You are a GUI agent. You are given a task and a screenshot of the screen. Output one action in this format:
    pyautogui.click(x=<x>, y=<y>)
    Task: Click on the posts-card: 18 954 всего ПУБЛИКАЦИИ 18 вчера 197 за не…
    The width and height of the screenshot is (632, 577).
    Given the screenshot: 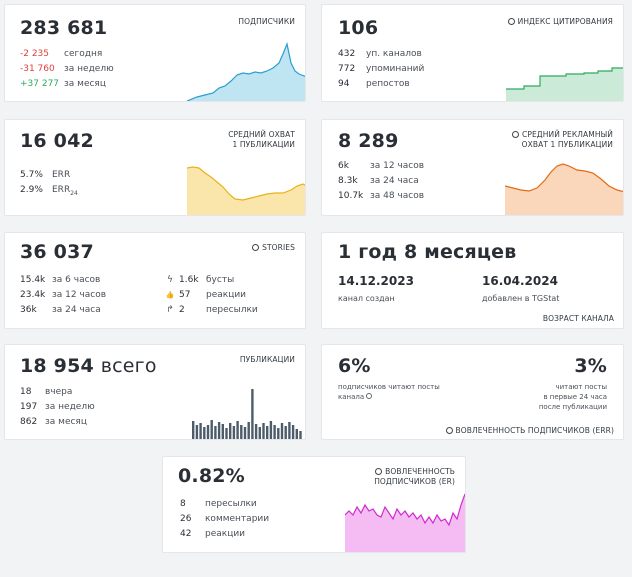 What is the action you would take?
    pyautogui.click(x=155, y=392)
    